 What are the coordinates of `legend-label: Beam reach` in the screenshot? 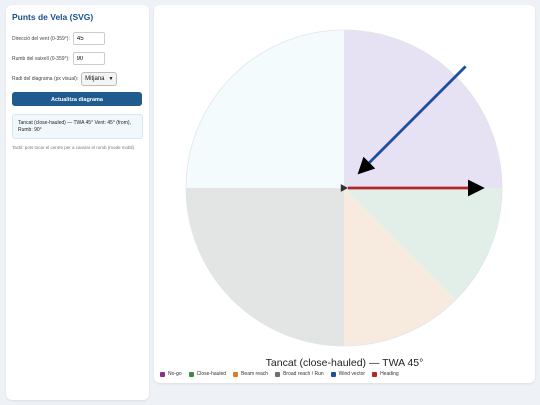 It's located at (255, 374).